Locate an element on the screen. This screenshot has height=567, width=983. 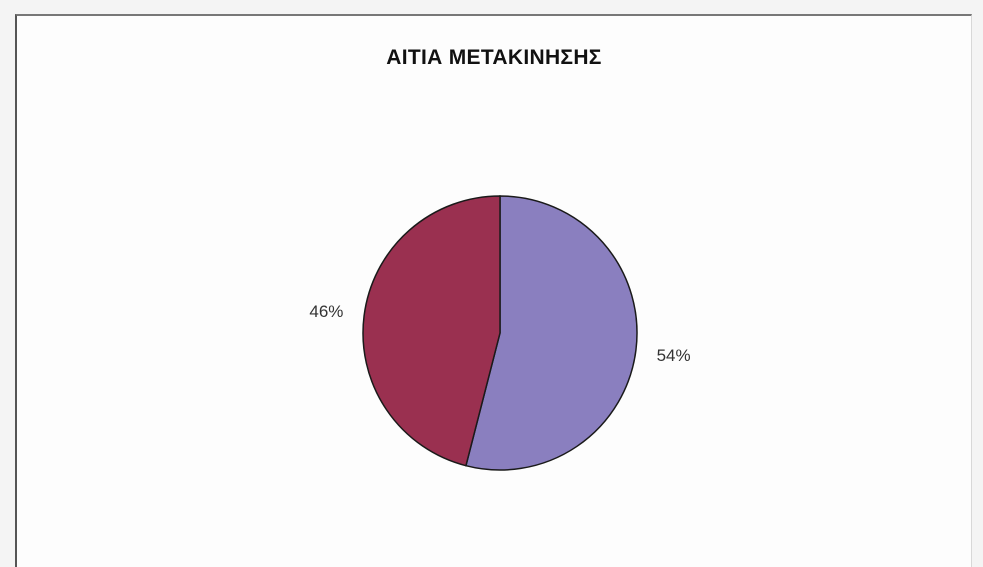
chart-title: ΑΙΤΙΑ ΜΕΤΑΚΙΝΗΣΗΣ is located at coordinates (494, 57).